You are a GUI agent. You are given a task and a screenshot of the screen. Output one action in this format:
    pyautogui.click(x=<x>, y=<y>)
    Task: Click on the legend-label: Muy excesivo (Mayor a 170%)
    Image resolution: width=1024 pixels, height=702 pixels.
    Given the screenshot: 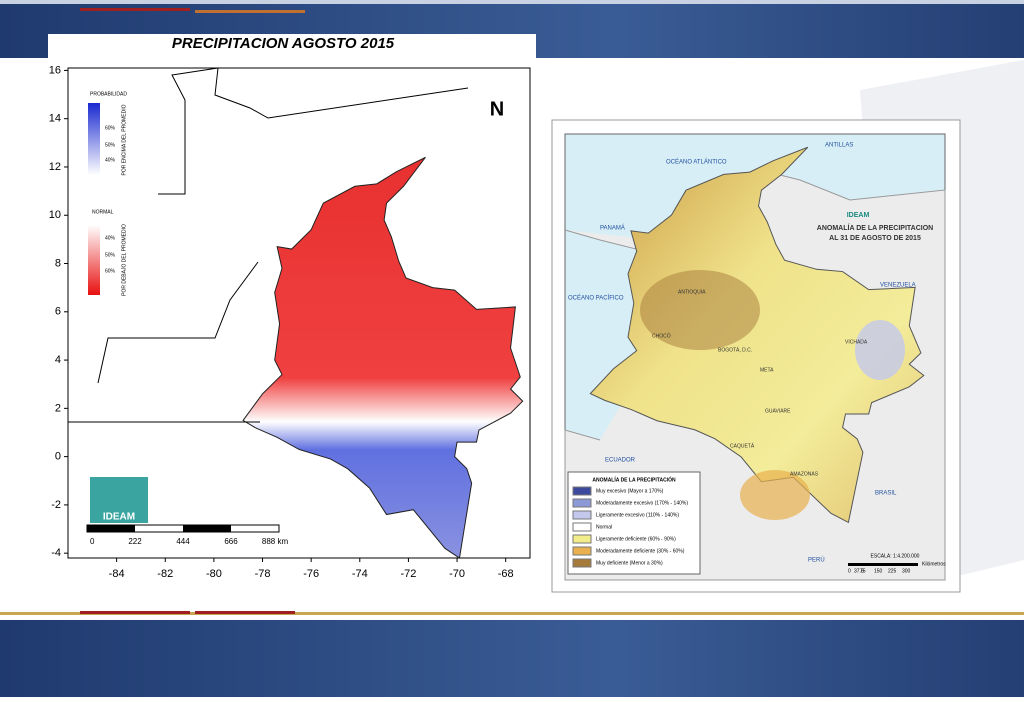 What is the action you would take?
    pyautogui.click(x=630, y=491)
    